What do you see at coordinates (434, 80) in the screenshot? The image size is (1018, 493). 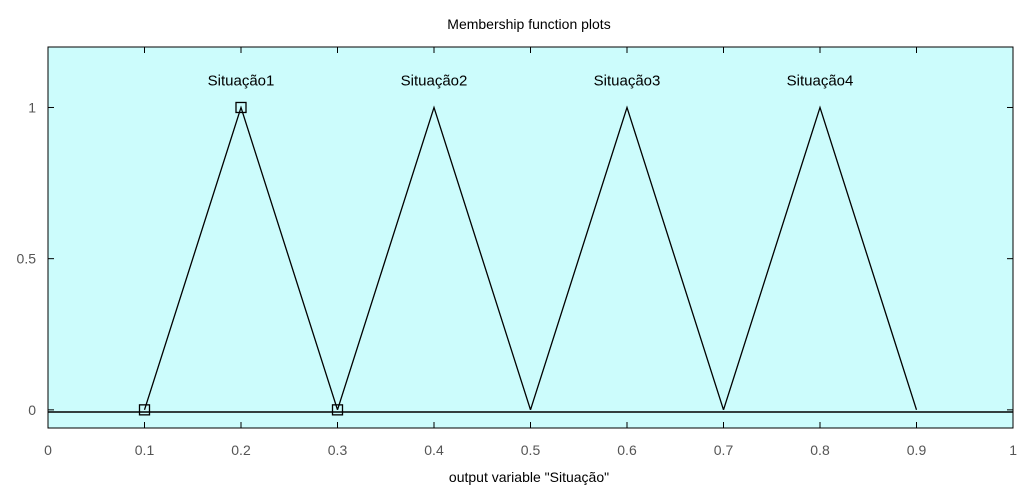 I see `membership-function-label: Situação2` at bounding box center [434, 80].